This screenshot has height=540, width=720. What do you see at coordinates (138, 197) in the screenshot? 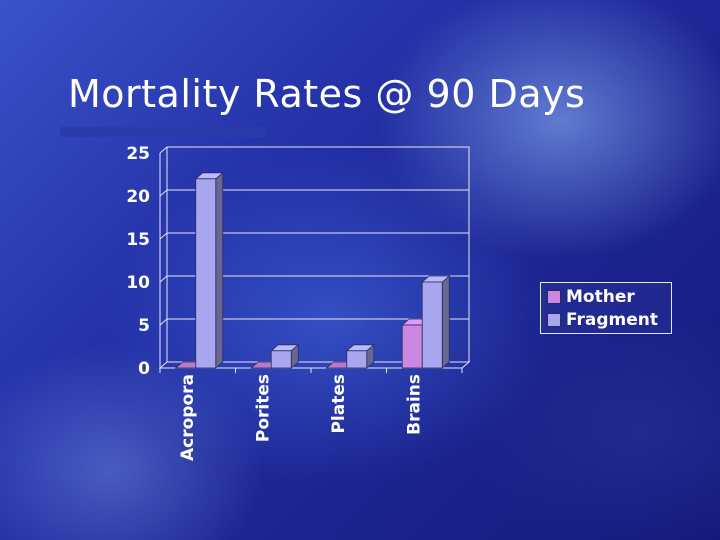
I see `y-tick-label: 20` at bounding box center [138, 197].